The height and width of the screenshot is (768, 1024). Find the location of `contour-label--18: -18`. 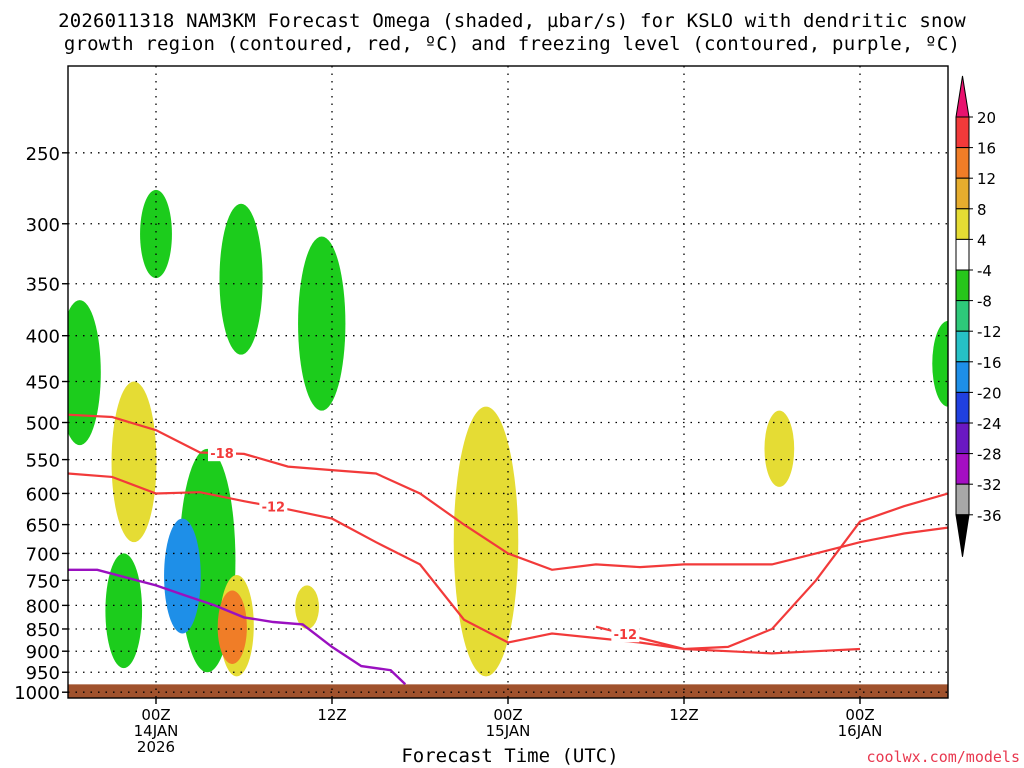

contour-label--18: -18 is located at coordinates (222, 454).